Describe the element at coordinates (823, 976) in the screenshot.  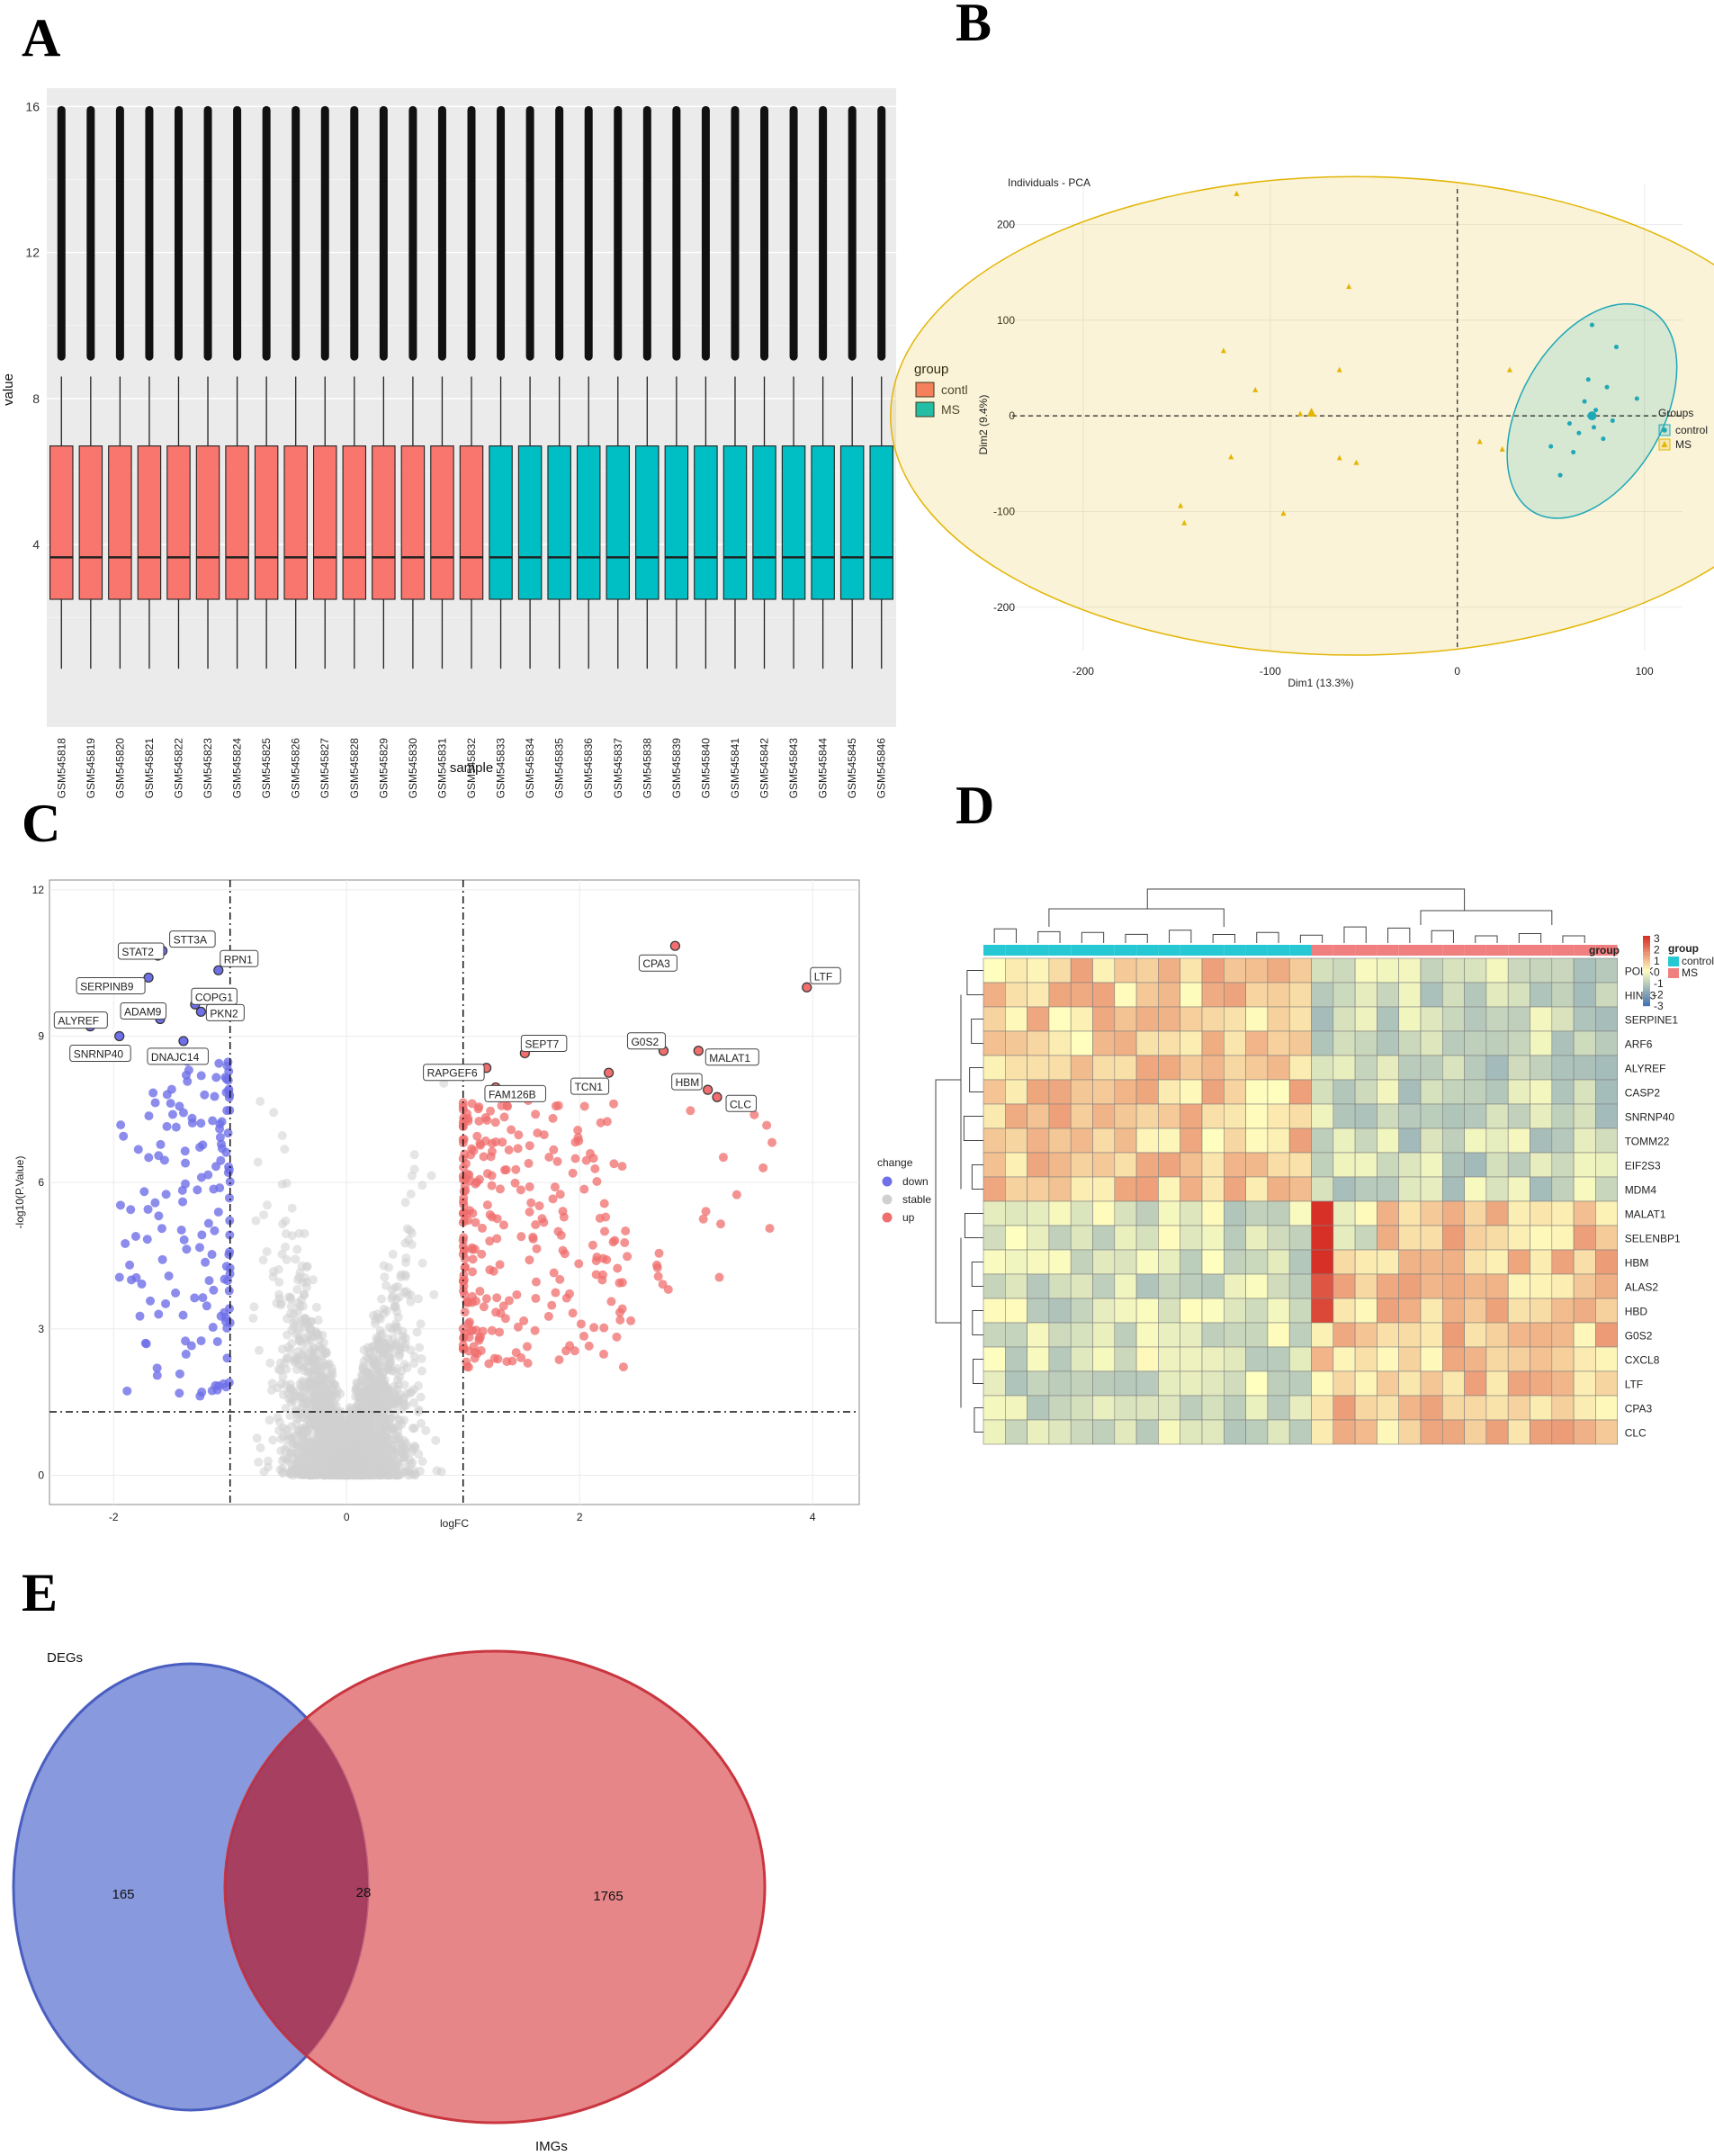
I see `gene-label: LTF` at that location.